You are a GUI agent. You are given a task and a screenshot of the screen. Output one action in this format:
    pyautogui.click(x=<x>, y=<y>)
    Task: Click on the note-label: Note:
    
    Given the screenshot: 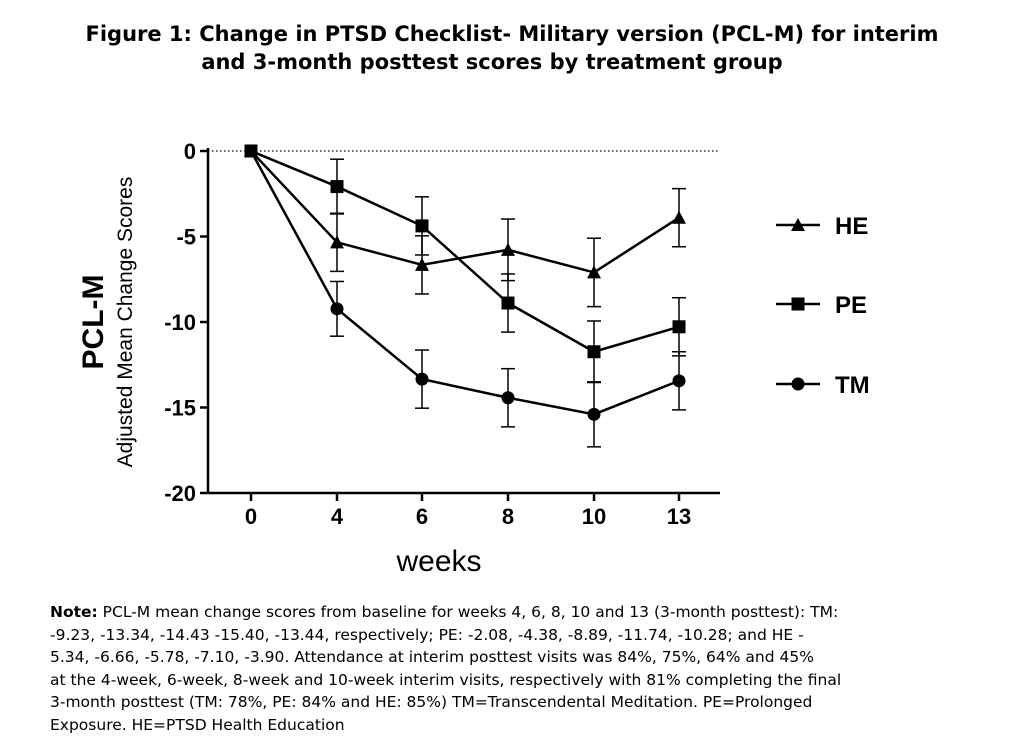 What is the action you would take?
    pyautogui.click(x=74, y=612)
    